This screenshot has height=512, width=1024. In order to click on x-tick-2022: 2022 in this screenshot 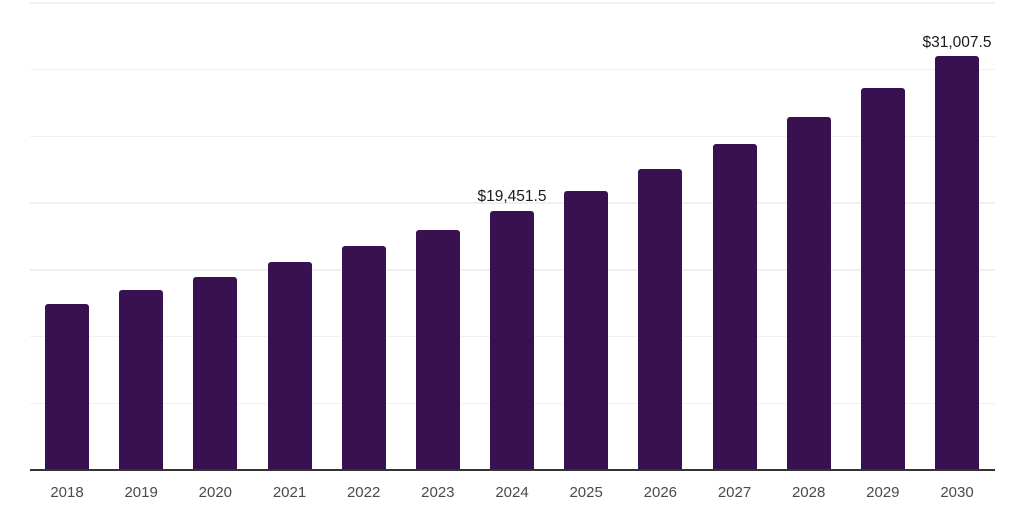, I will do `click(363, 492)`.